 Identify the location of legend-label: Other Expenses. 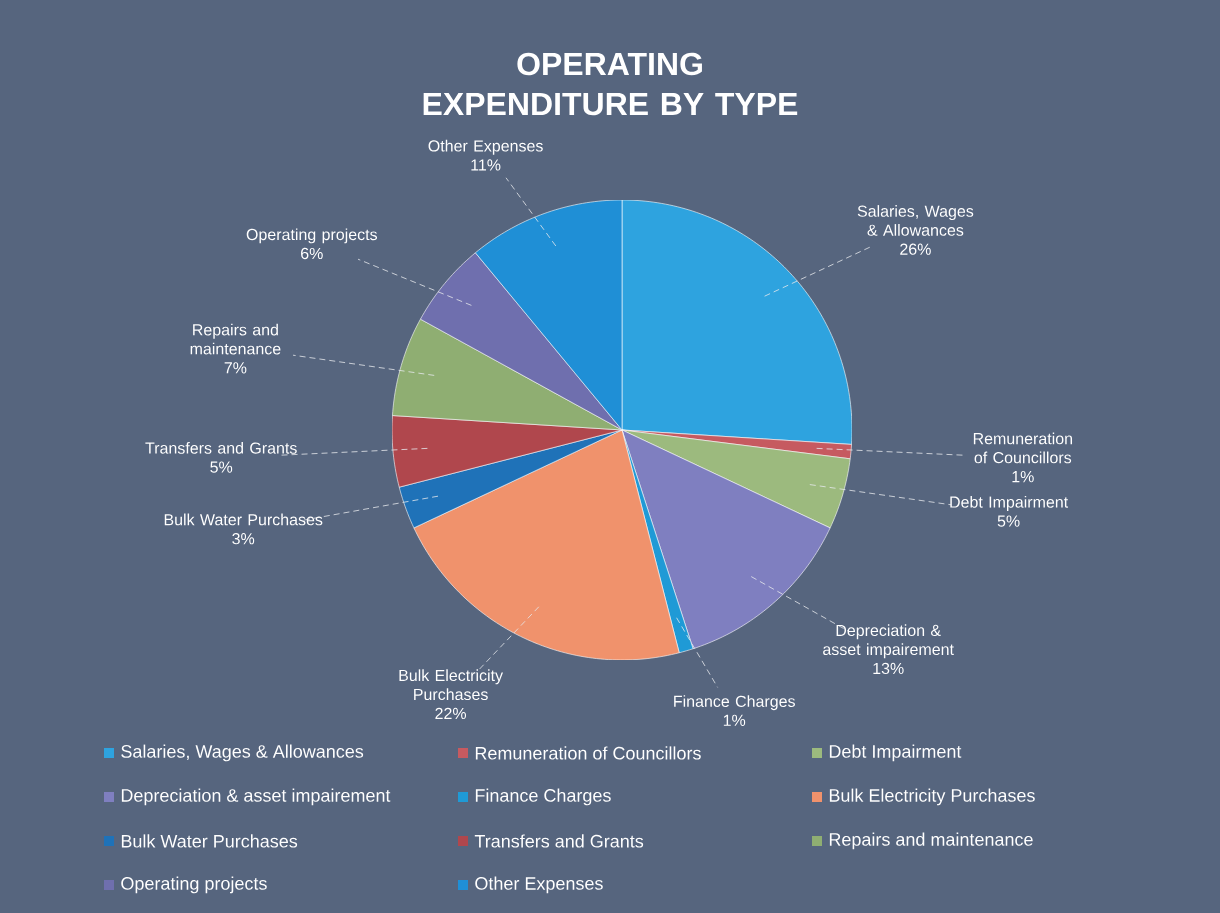
(539, 885).